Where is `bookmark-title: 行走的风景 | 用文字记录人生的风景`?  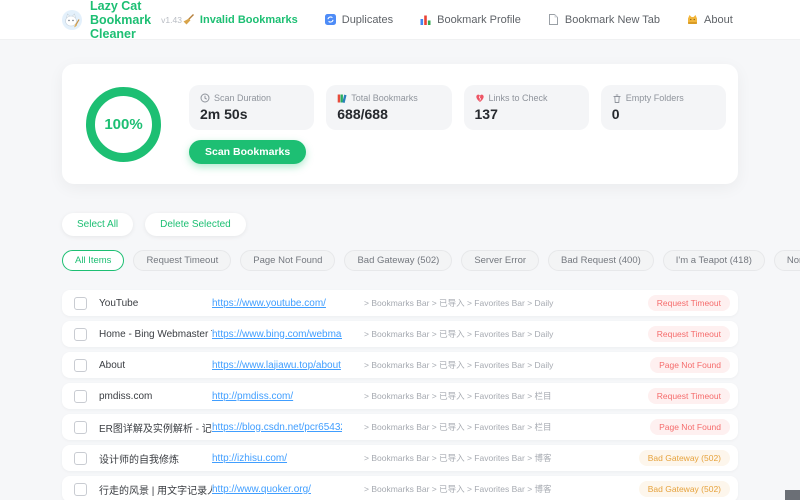
bookmark-title: 行走的风景 | 用文字记录人生的风景 is located at coordinates (155, 491).